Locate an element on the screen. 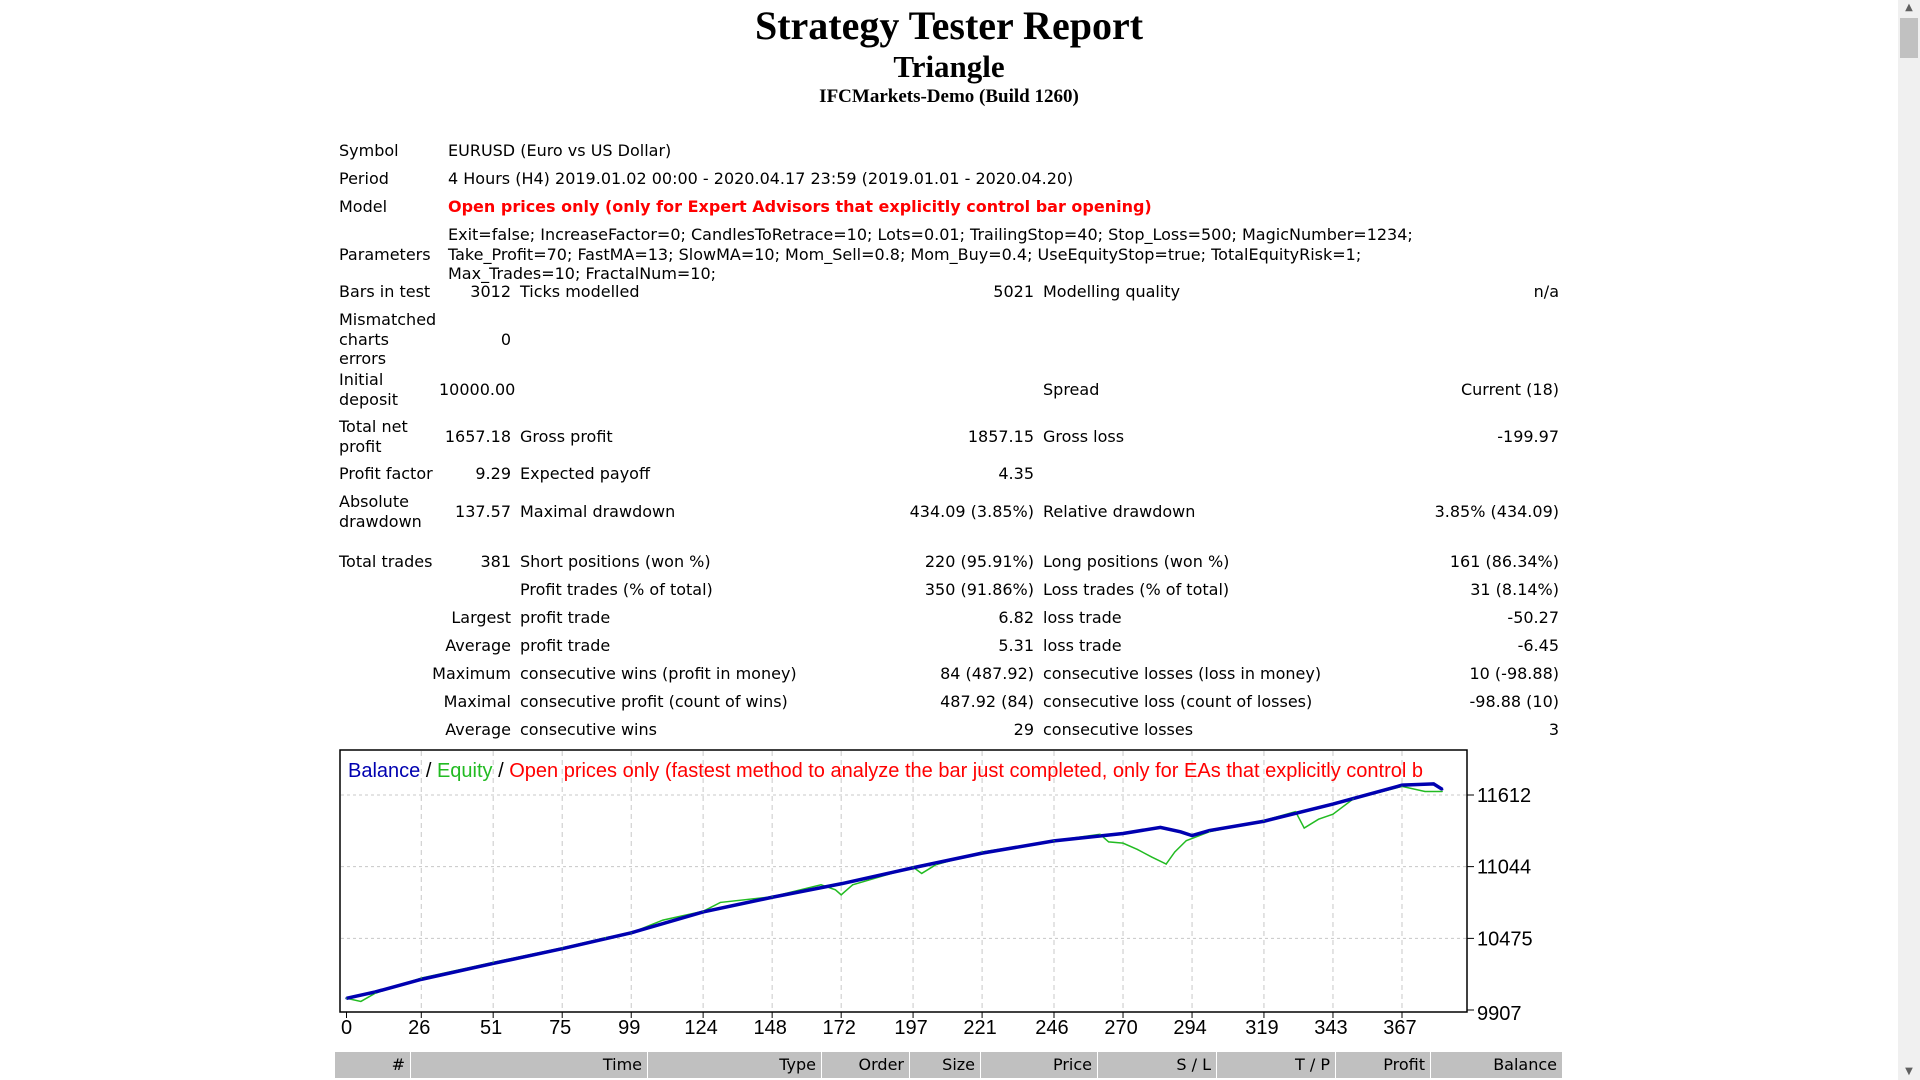 This screenshot has width=1920, height=1080. label: Short positions (won %) is located at coordinates (615, 561).